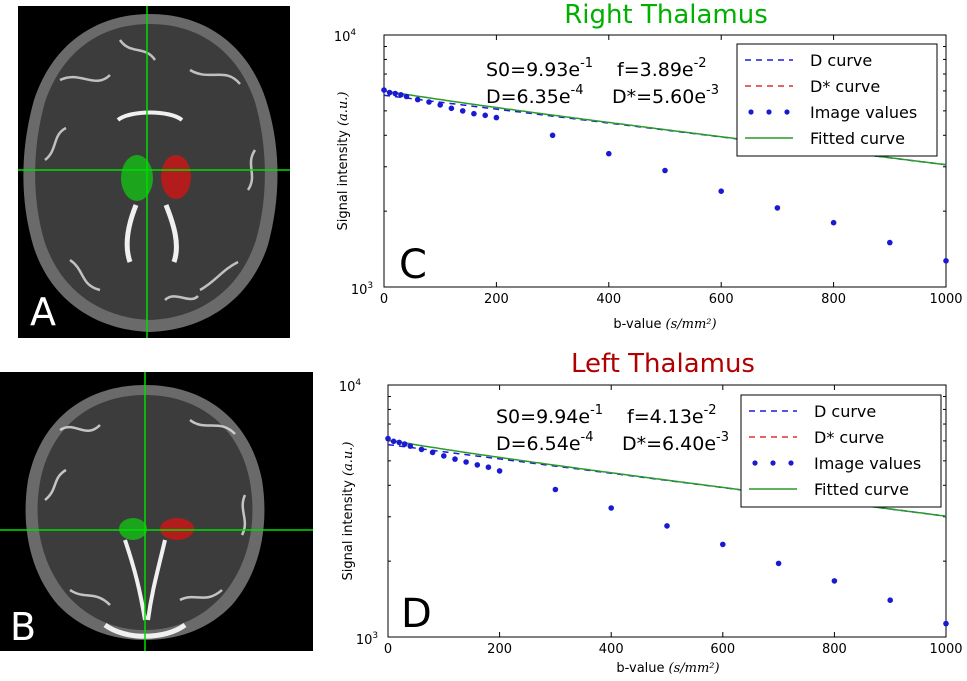  What do you see at coordinates (675, 442) in the screenshot?
I see `param-dstar: D*=6.40e-3` at bounding box center [675, 442].